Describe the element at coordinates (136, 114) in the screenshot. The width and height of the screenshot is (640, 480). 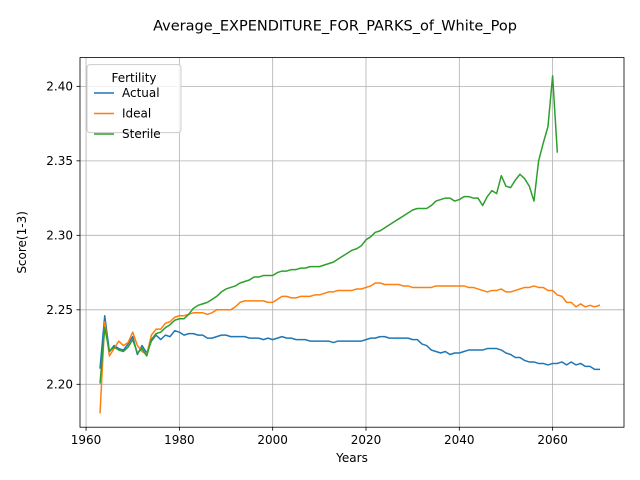
I see `legend-label-ideal: Ideal` at that location.